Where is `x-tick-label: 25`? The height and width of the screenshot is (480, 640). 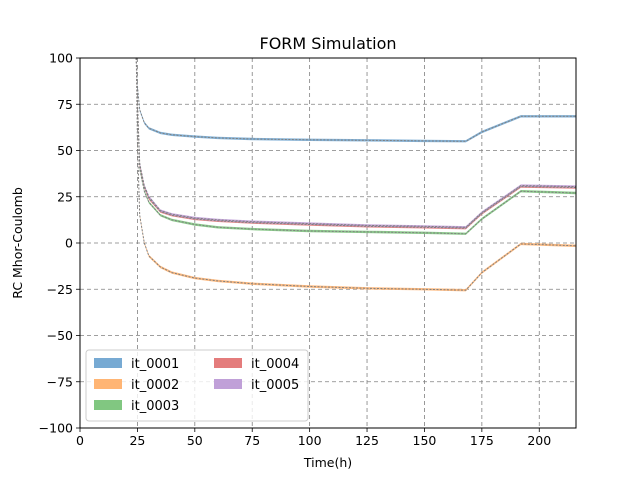
x-tick-label: 25 is located at coordinates (137, 440).